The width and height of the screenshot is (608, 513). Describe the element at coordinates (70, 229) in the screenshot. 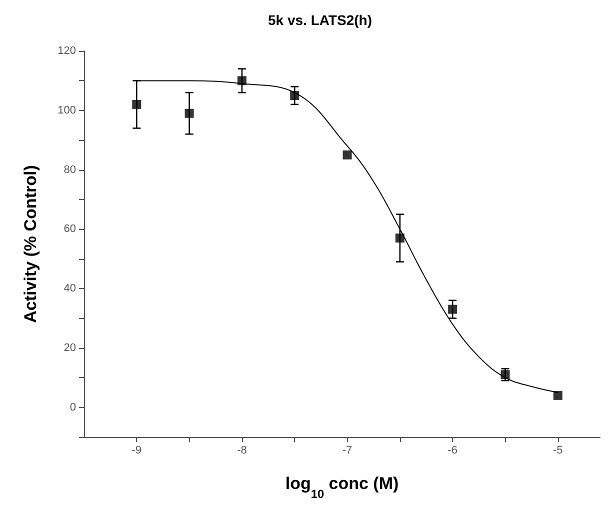

I see `y-tick-label: 60` at that location.